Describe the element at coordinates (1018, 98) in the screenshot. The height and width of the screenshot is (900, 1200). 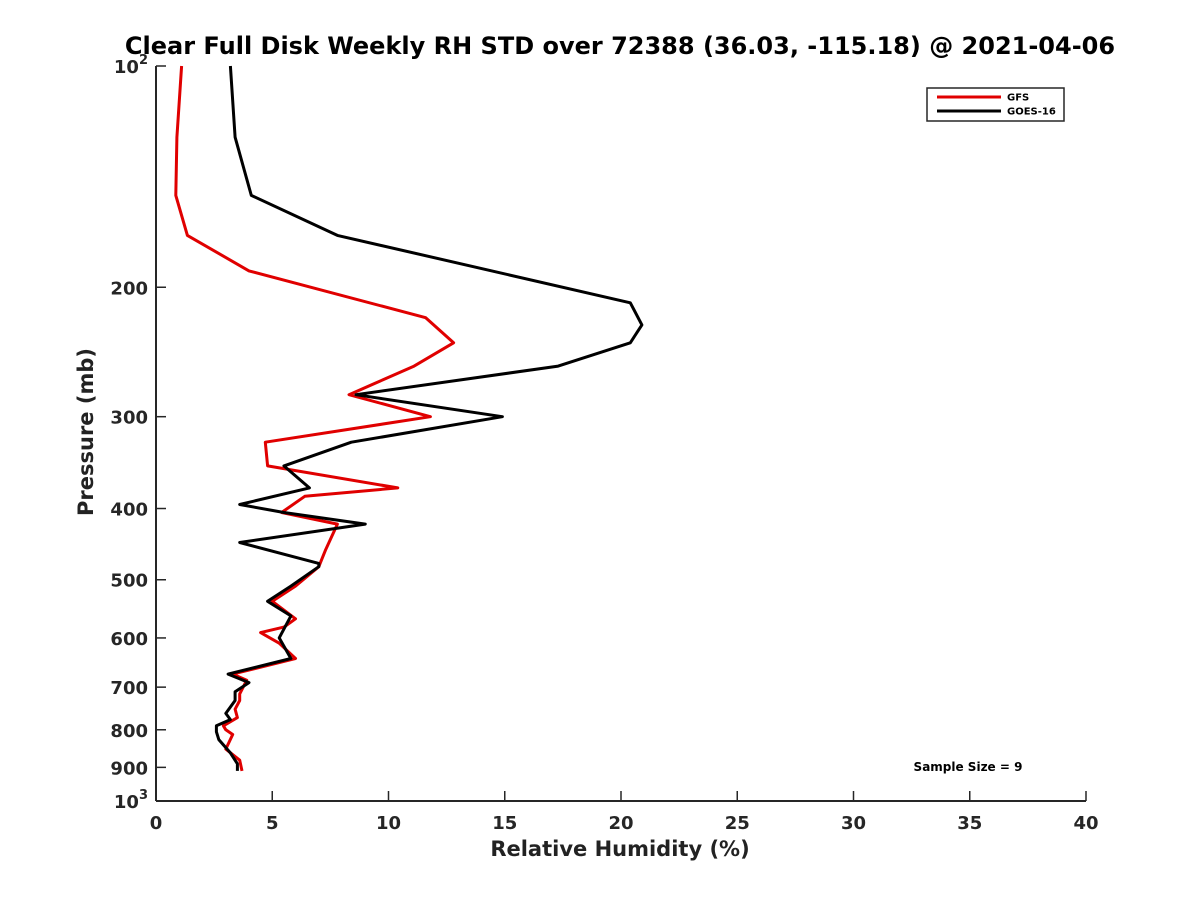
I see `legend-label-gfs: GFS` at that location.